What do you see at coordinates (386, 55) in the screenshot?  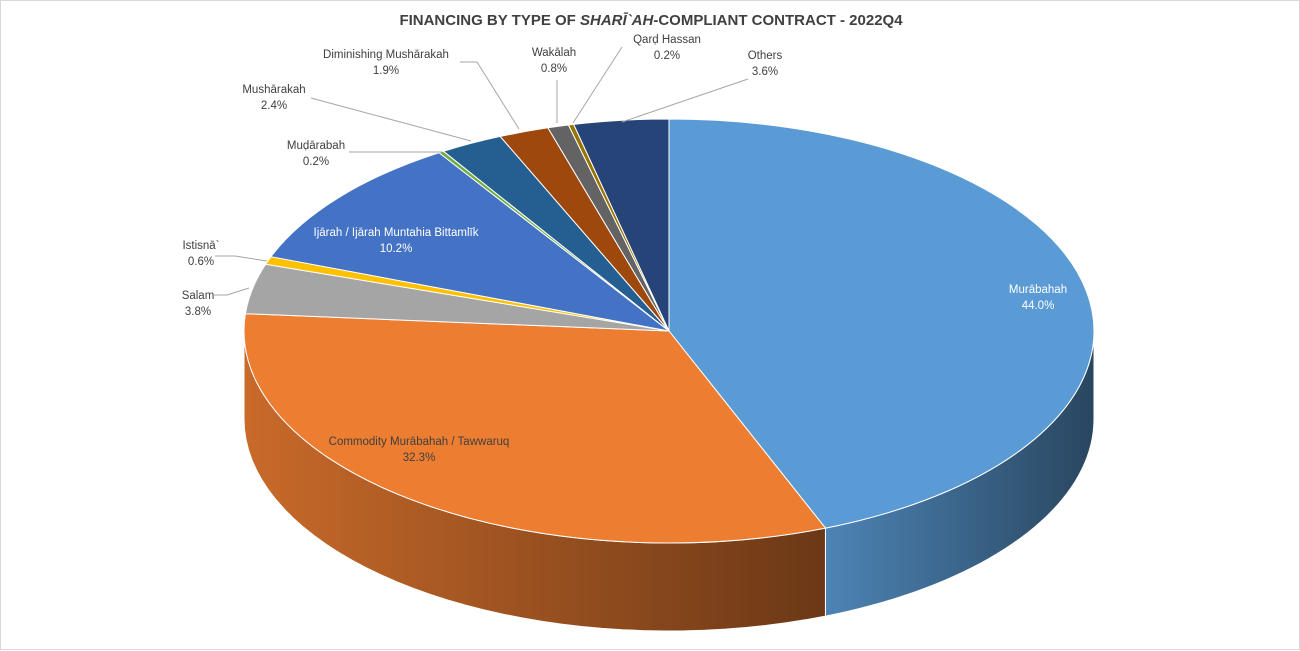 I see `label-name-diminishing-musharakah: Diminishing Mushārakah` at bounding box center [386, 55].